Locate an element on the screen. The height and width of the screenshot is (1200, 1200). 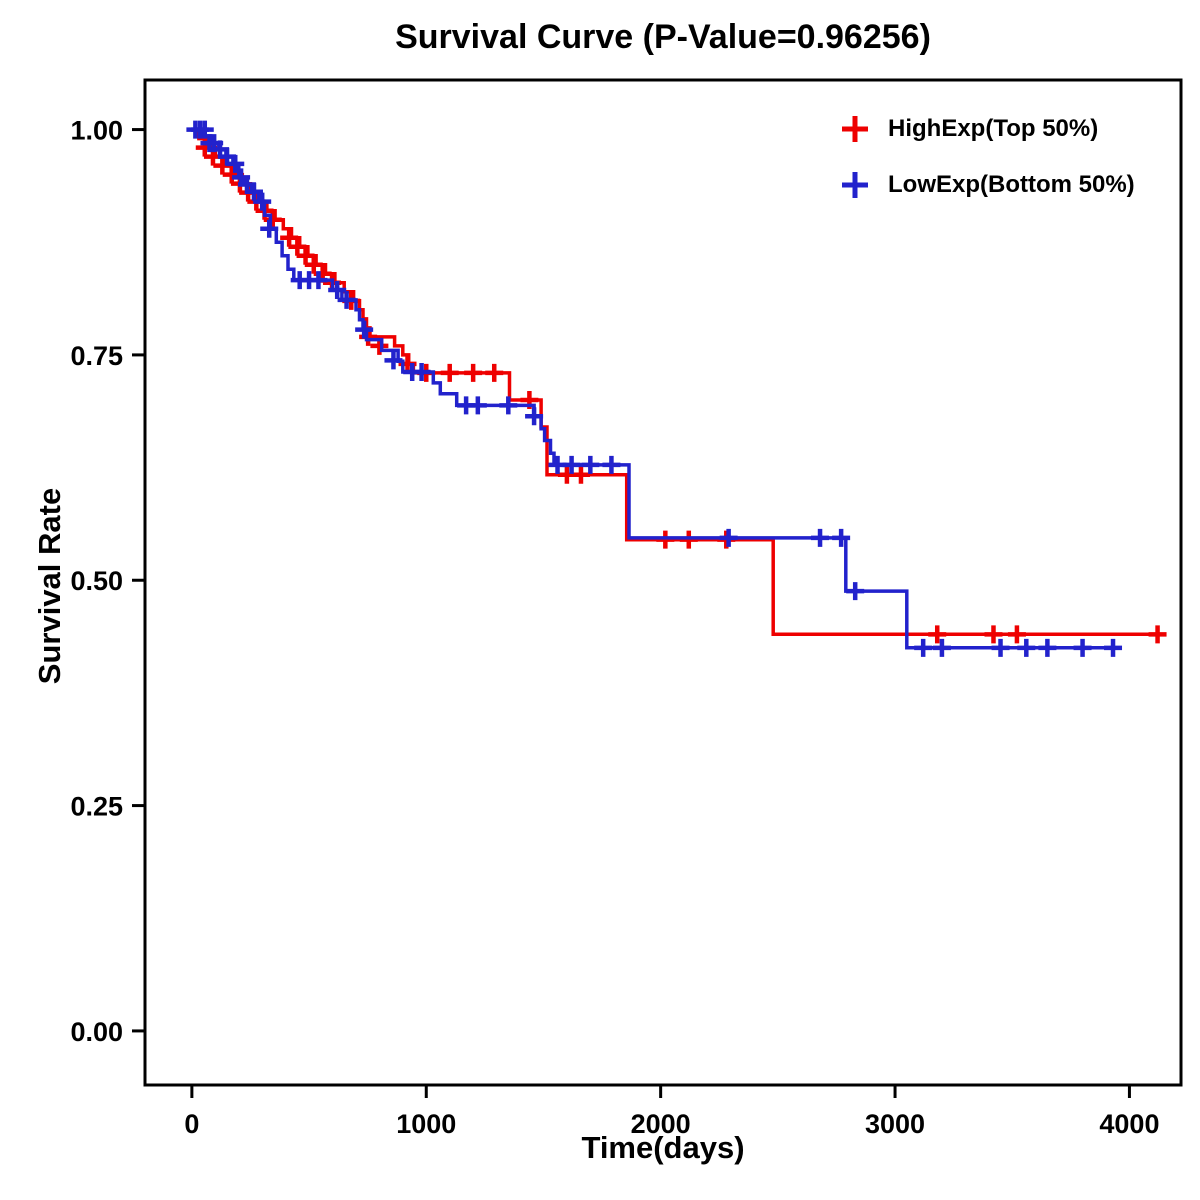
svg-text: 3000 is located at coordinates (895, 1124).